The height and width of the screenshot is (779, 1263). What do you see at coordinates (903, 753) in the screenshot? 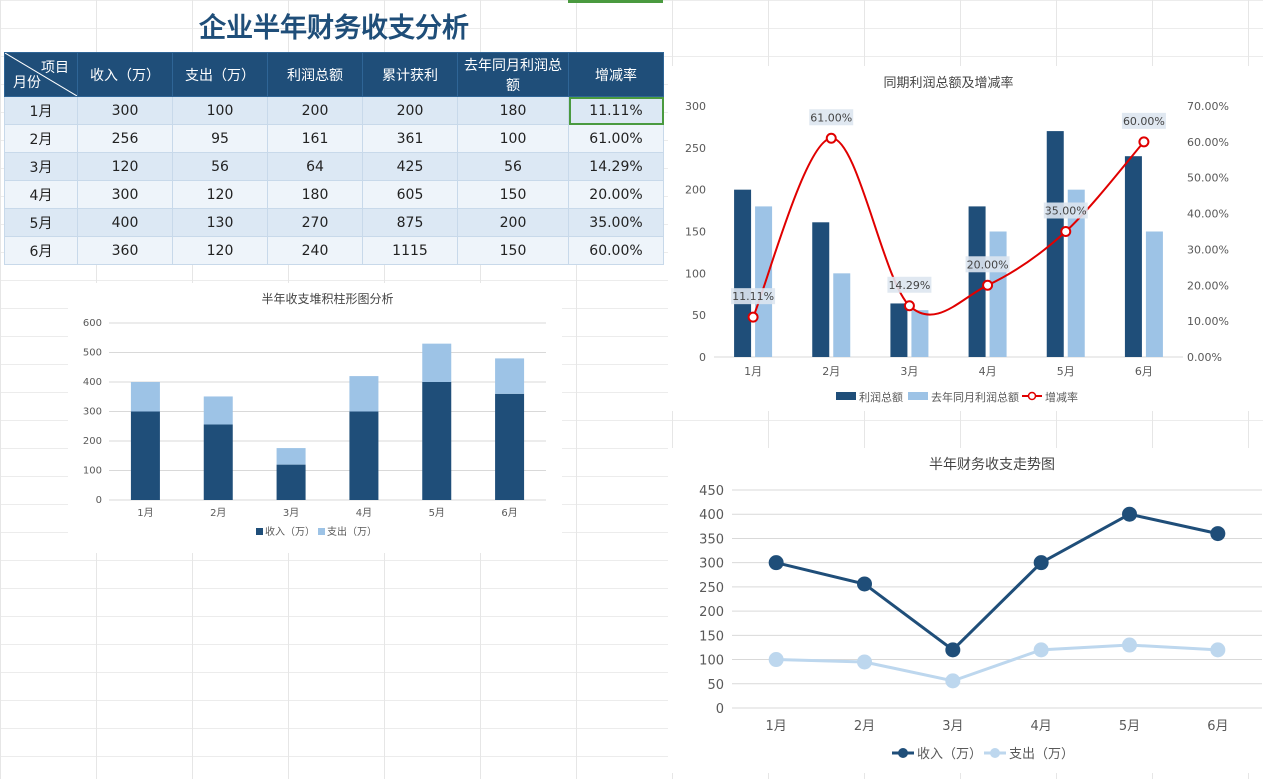
I see `legend-marker-income` at bounding box center [903, 753].